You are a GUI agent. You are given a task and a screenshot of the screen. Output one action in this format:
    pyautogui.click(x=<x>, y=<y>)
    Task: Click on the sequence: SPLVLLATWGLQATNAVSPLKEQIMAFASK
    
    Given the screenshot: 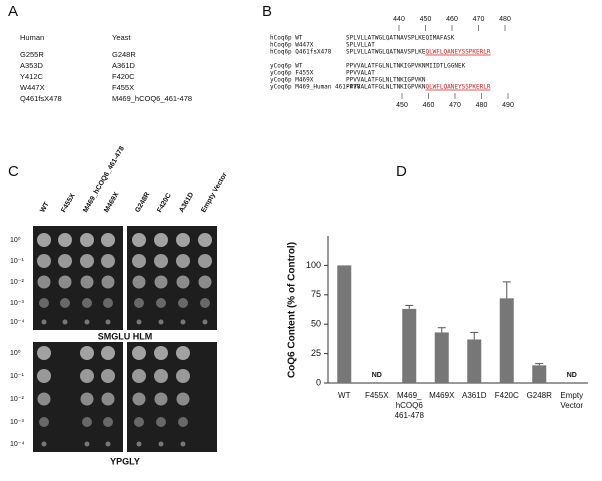 What is the action you would take?
    pyautogui.click(x=400, y=38)
    